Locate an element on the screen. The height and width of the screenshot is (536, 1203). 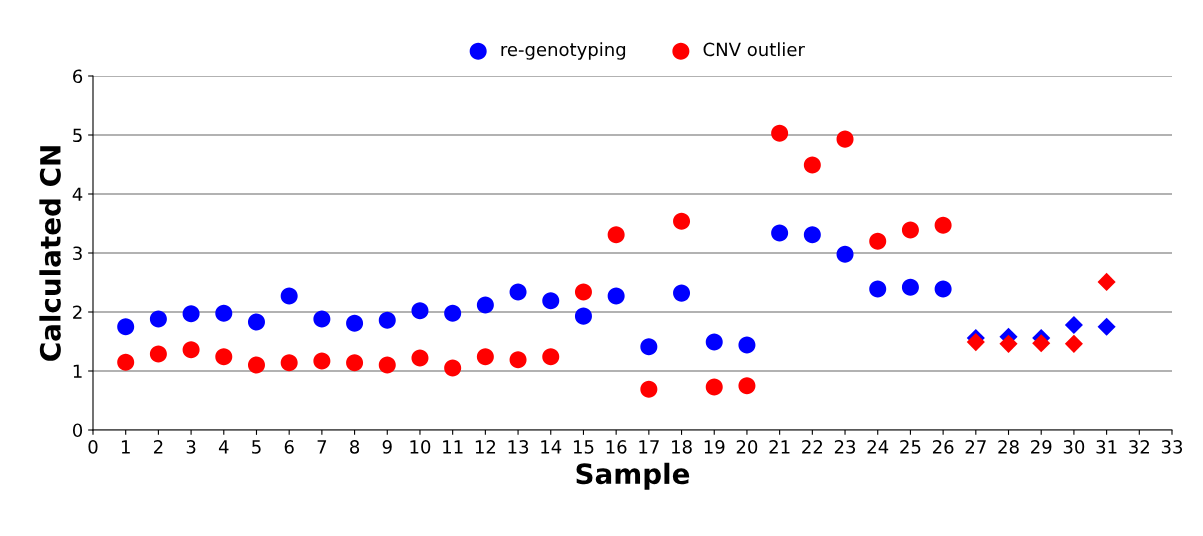
x-tick-label: 19 is located at coordinates (714, 447).